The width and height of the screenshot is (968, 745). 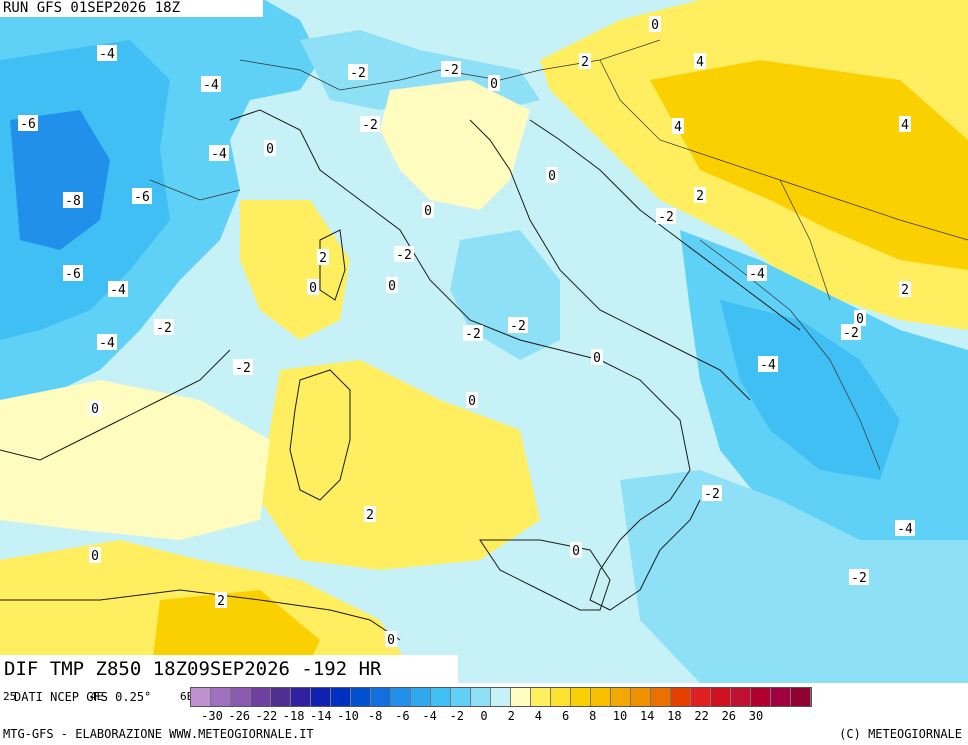 I want to click on colorbar-tick-label: -10, so click(x=348, y=716).